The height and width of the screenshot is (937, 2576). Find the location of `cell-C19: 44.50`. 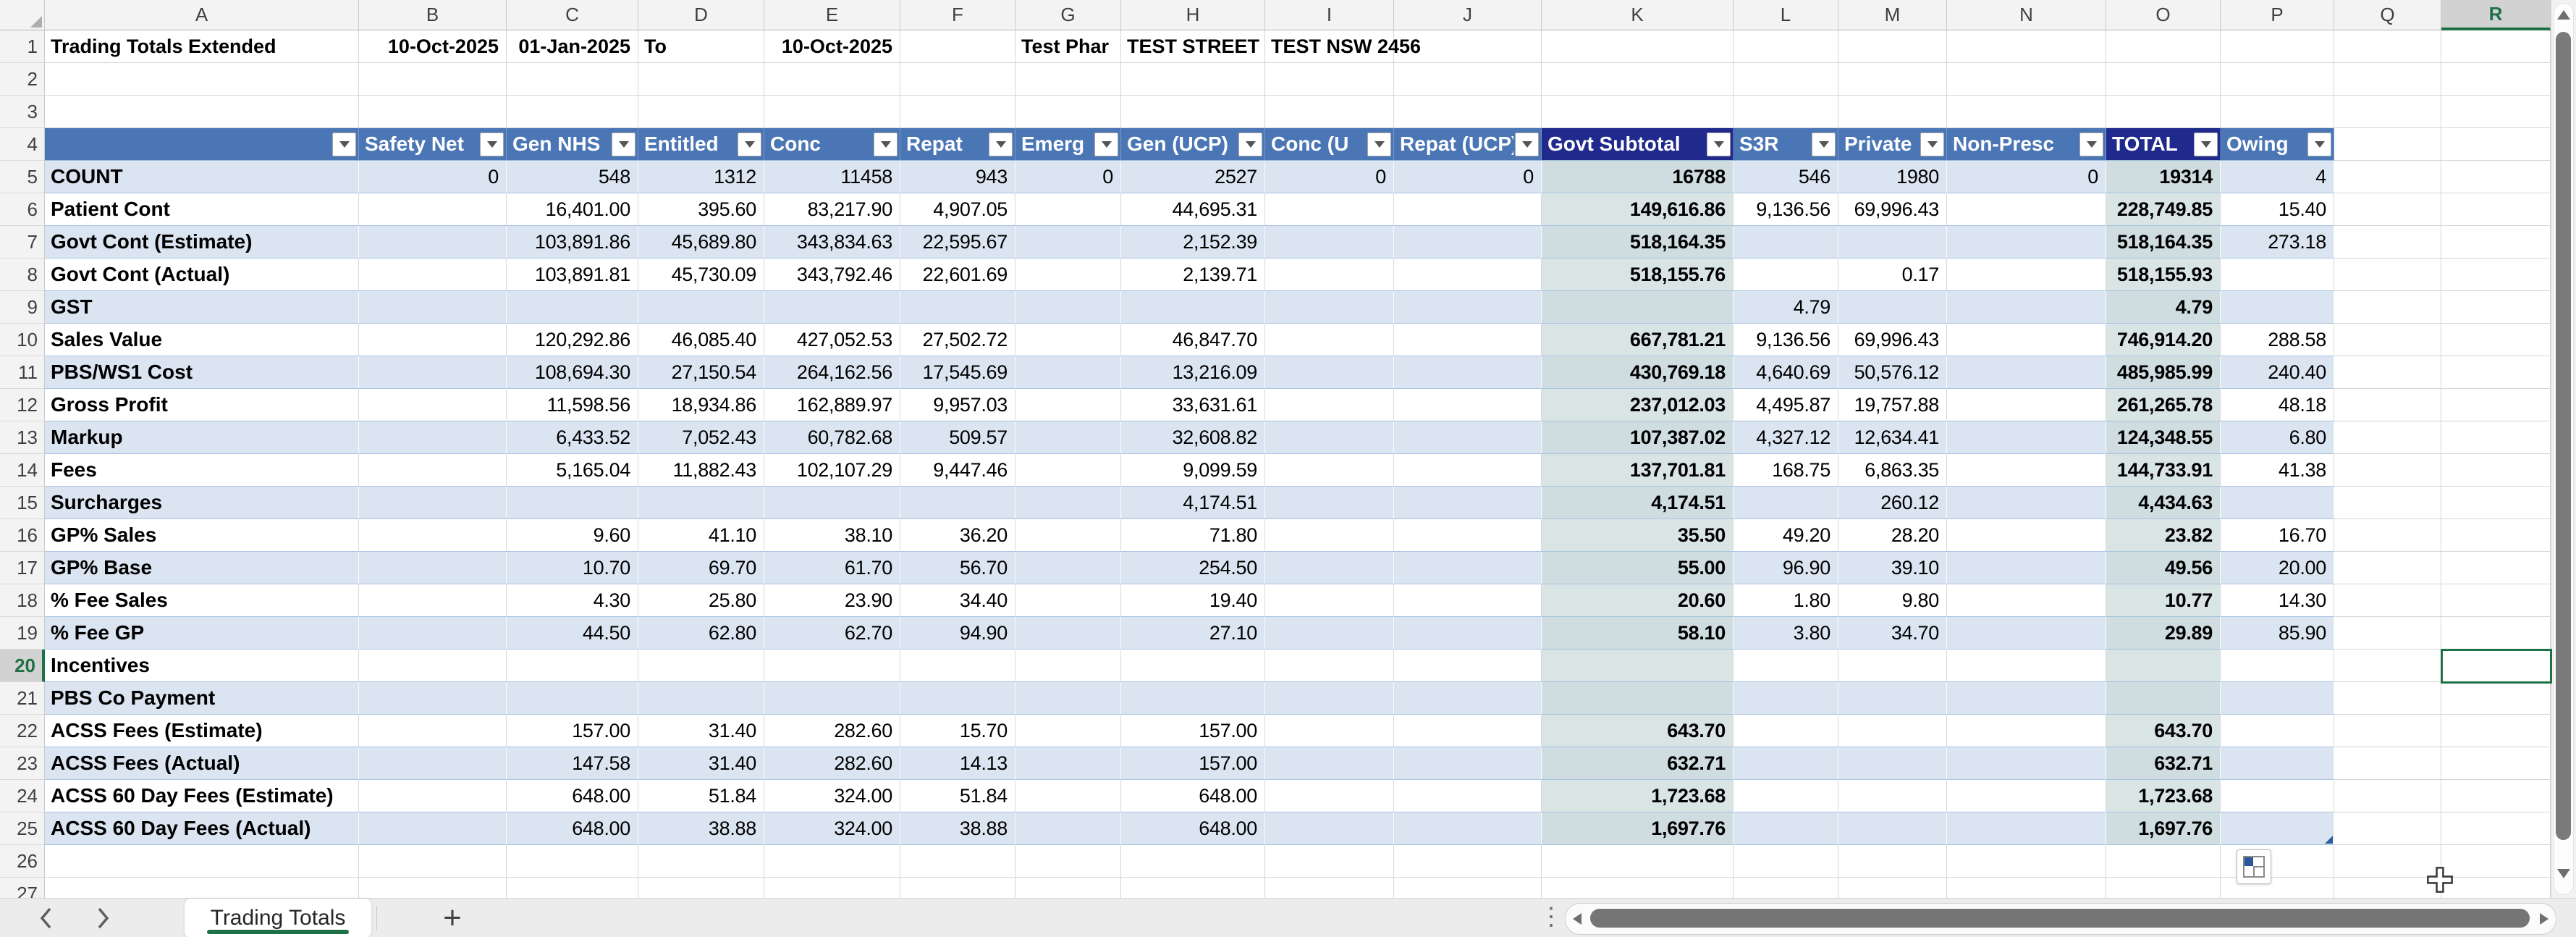

cell-C19: 44.50 is located at coordinates (572, 633).